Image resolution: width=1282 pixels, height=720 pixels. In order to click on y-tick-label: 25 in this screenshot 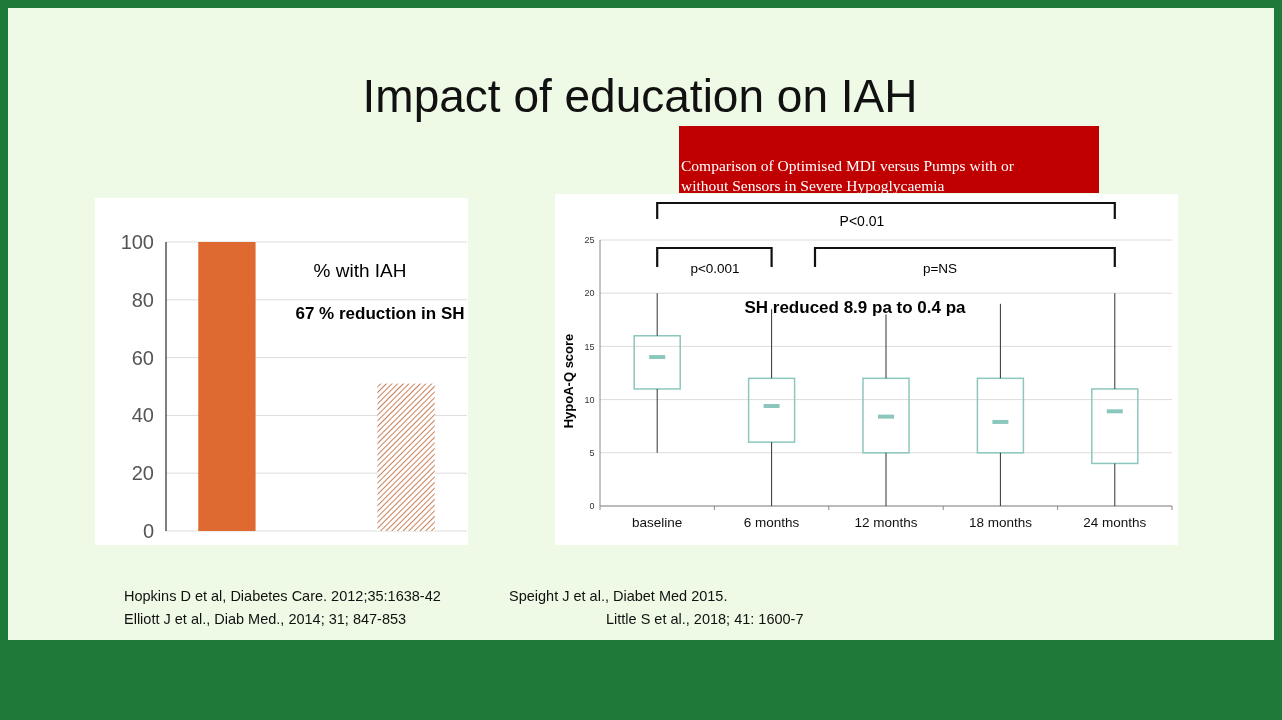, I will do `click(589, 240)`.